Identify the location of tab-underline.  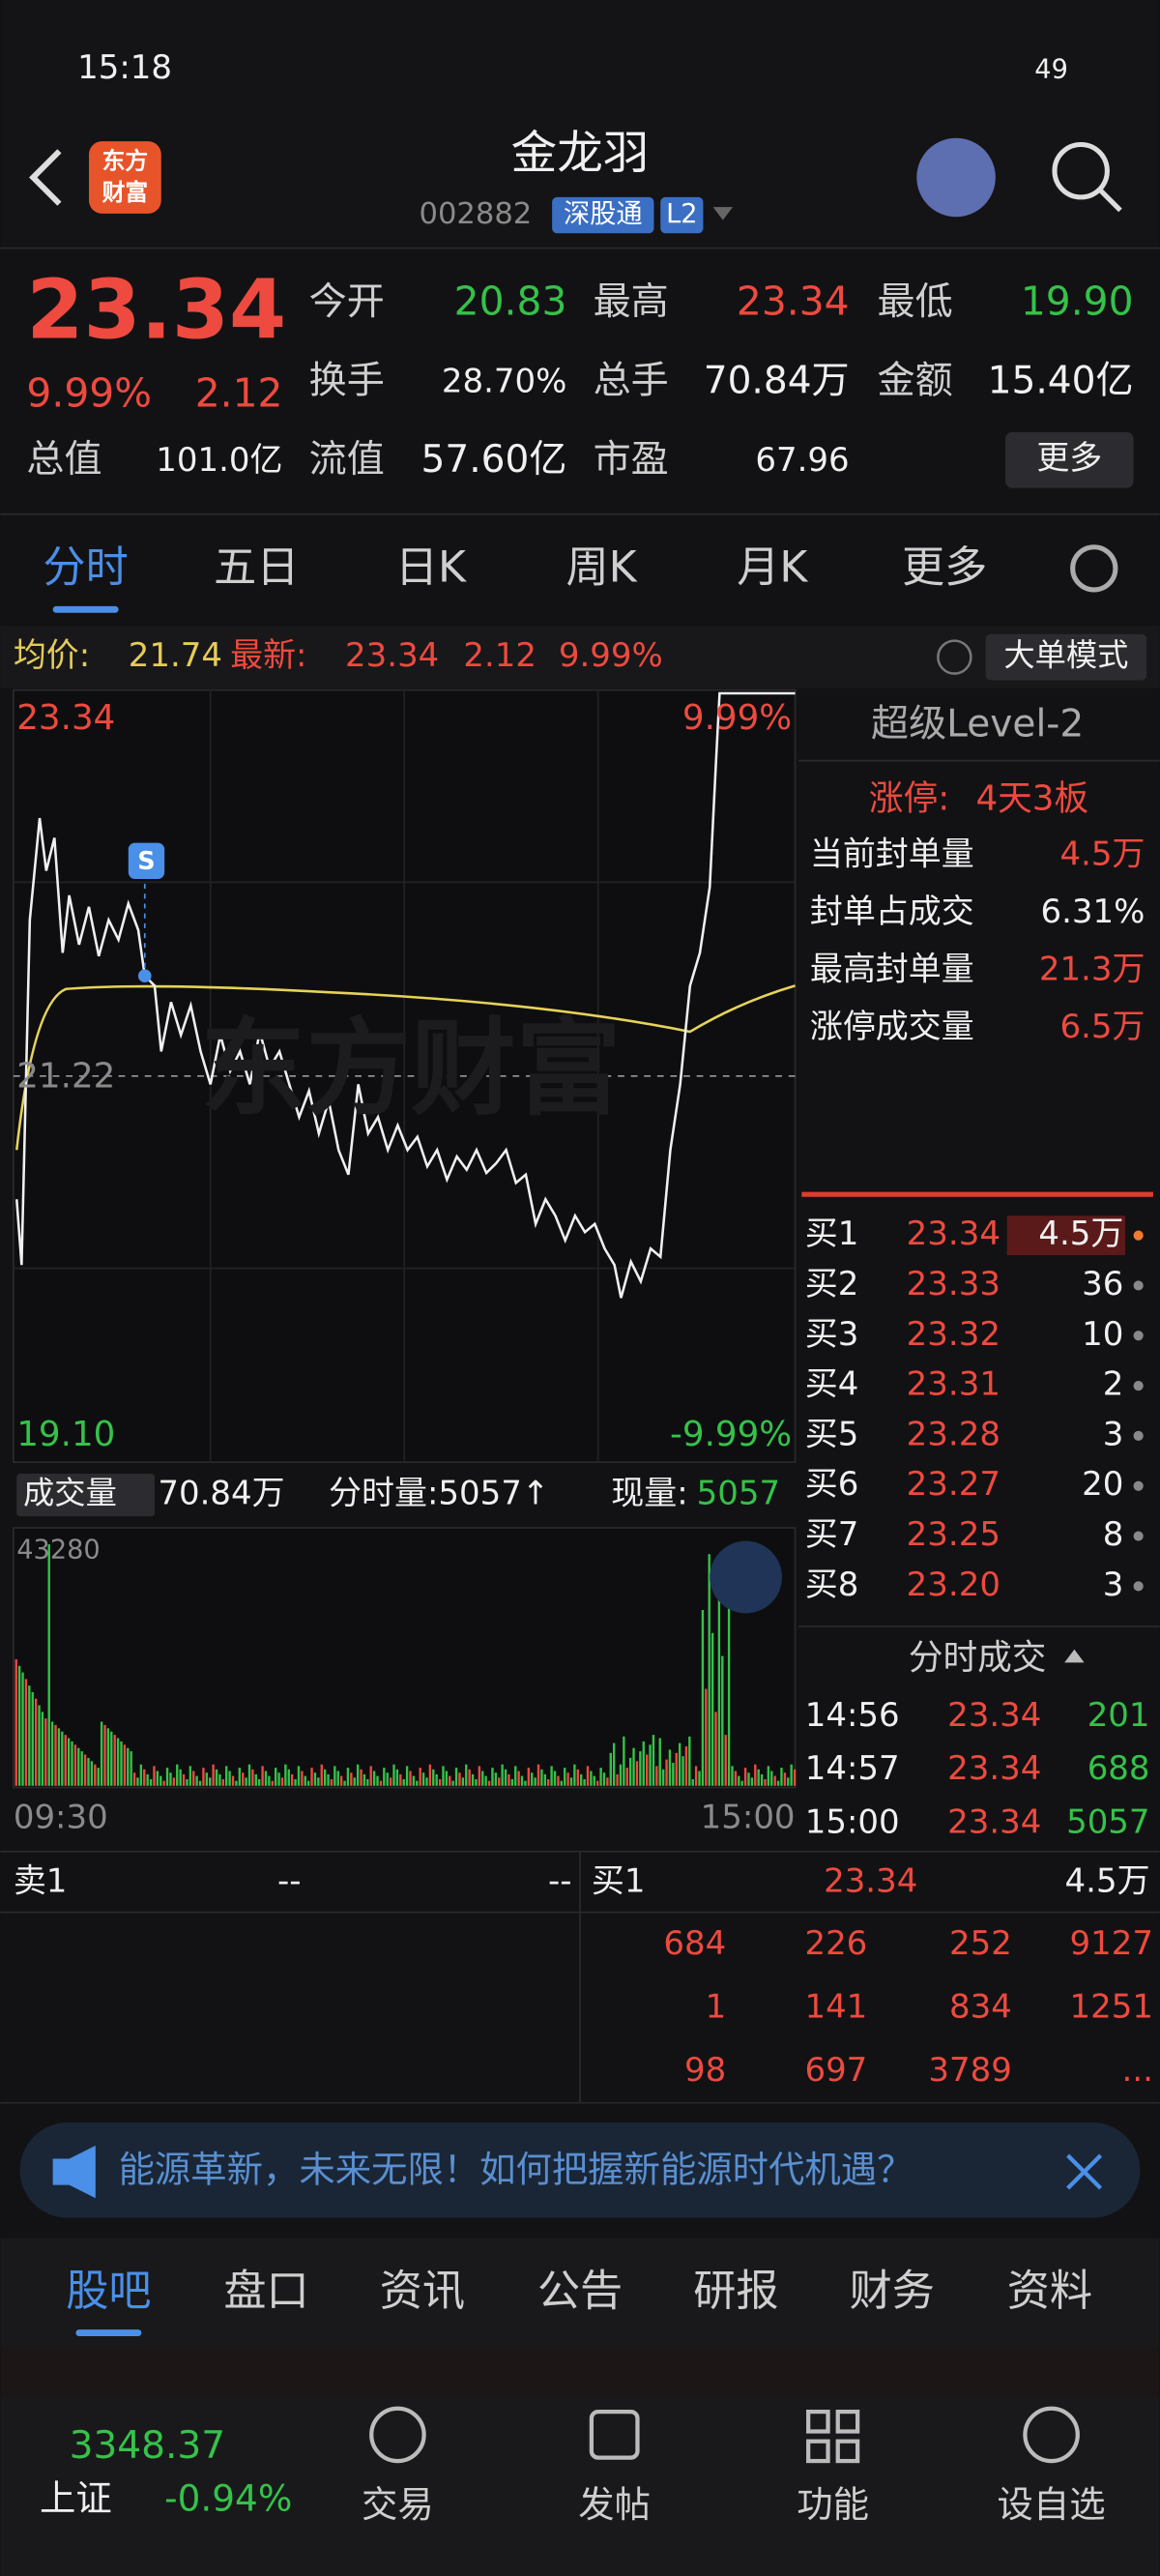
(109, 2332).